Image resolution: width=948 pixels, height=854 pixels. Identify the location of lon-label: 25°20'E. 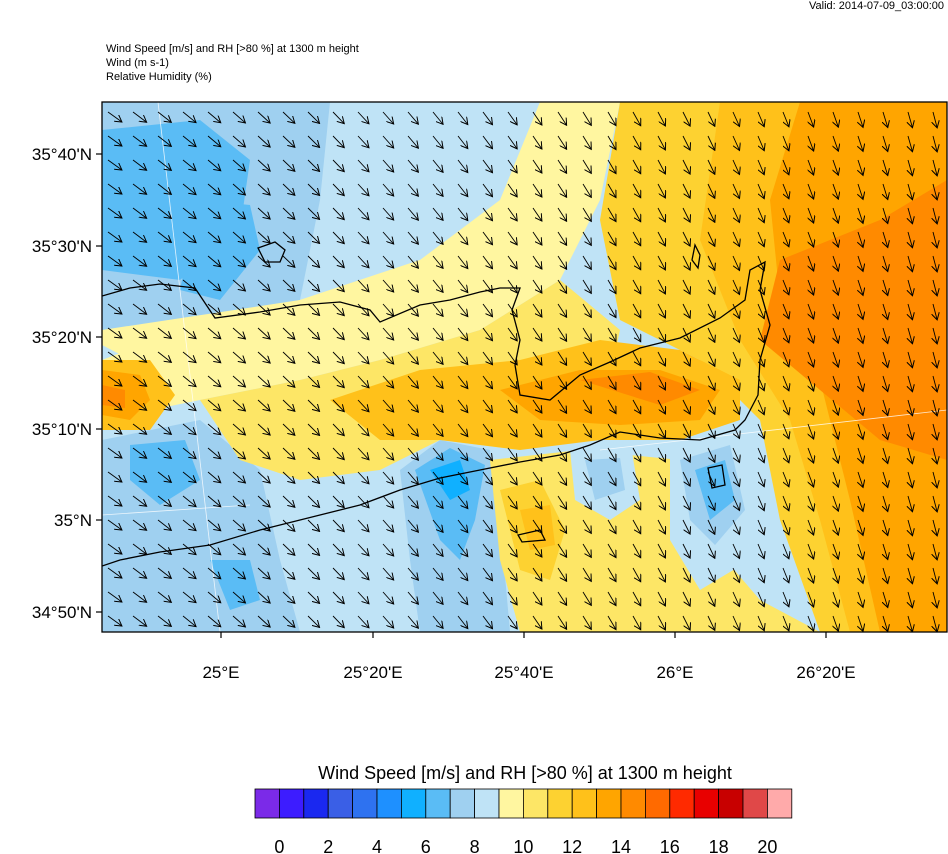
(372, 672).